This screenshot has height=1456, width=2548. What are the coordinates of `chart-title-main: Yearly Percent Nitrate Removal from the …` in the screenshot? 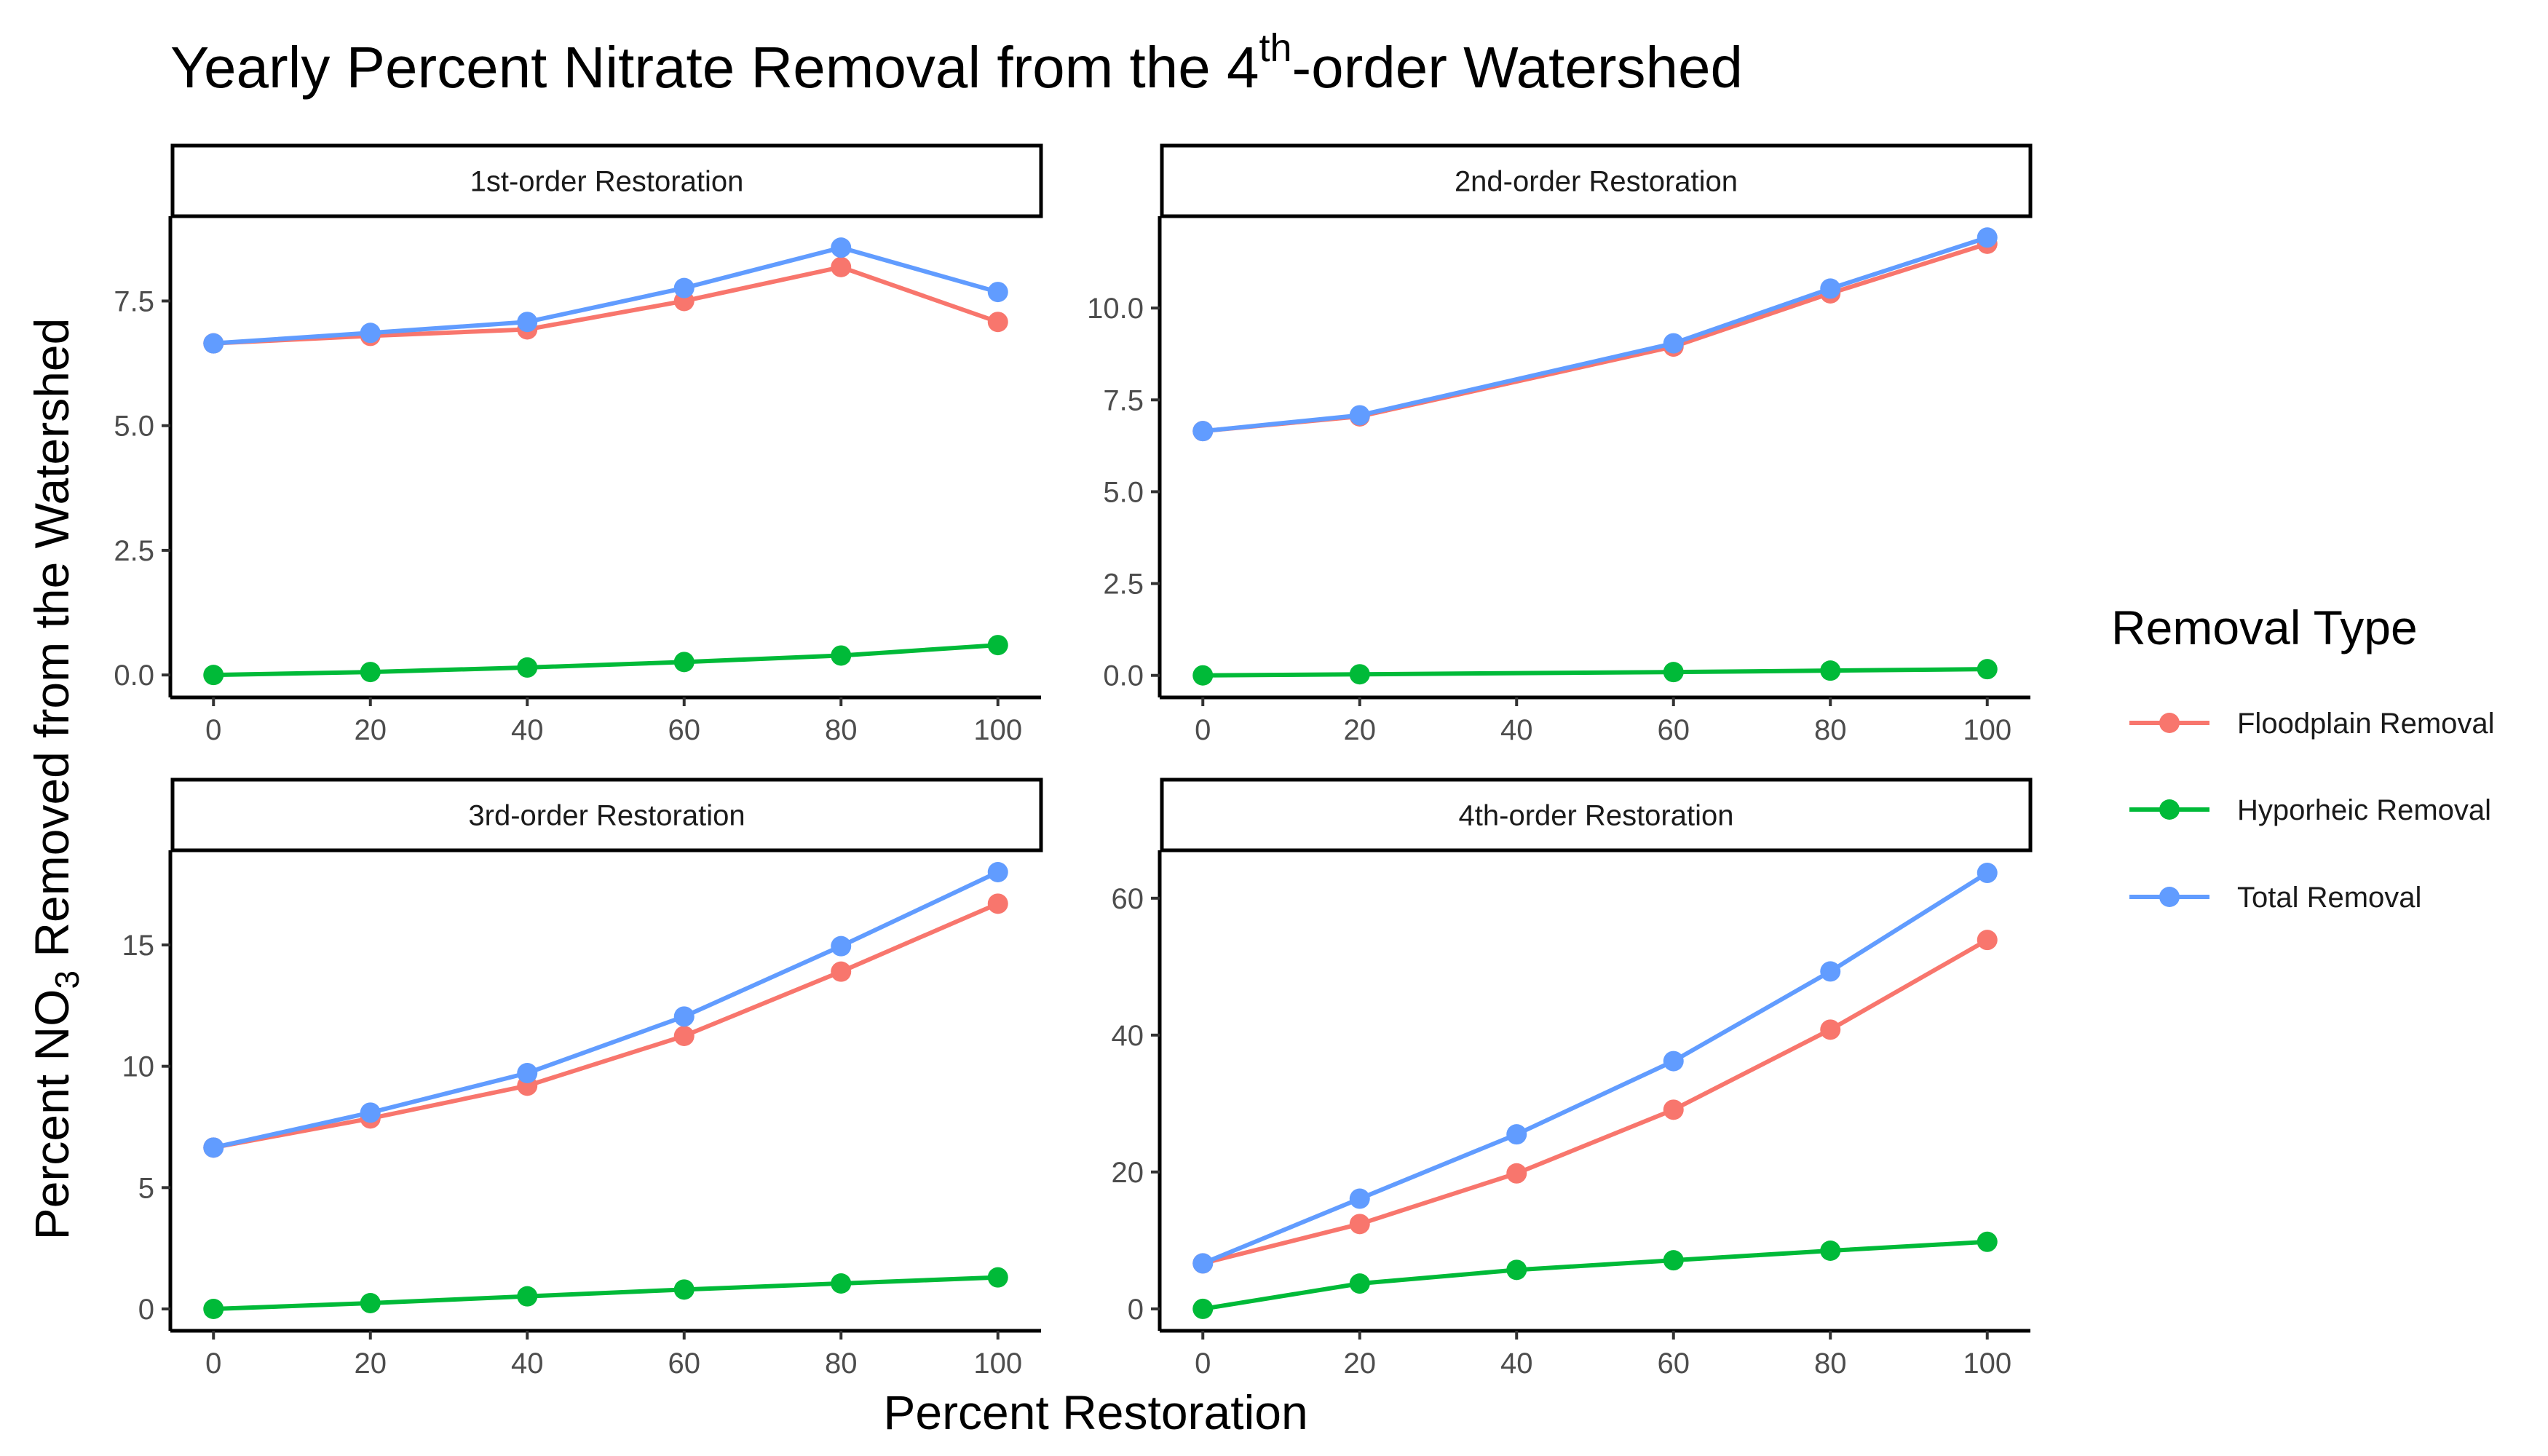 It's located at (714, 67).